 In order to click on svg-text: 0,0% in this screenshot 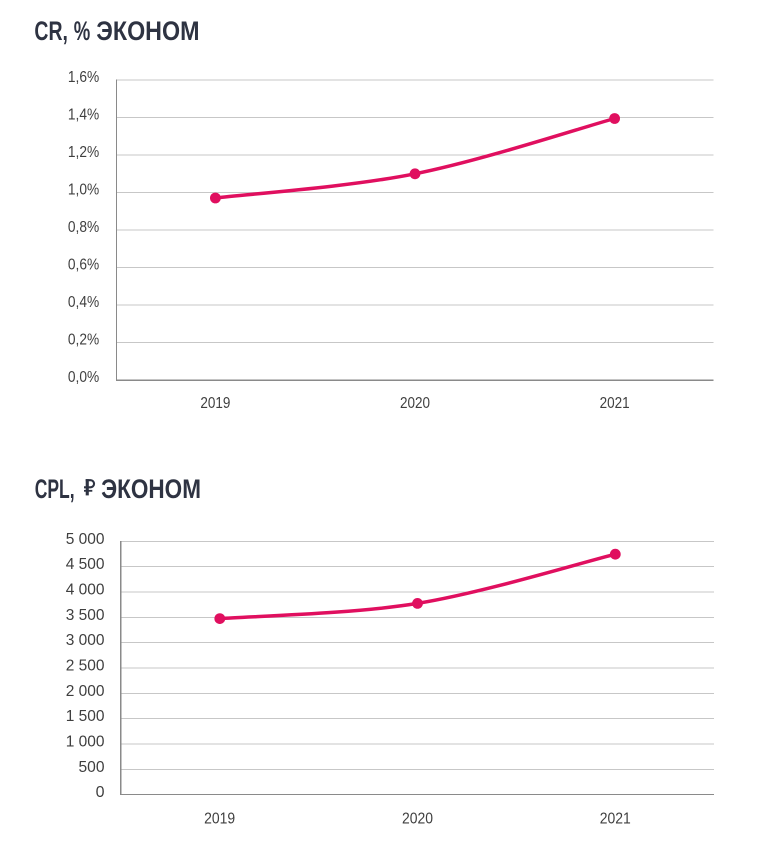, I will do `click(83, 377)`.